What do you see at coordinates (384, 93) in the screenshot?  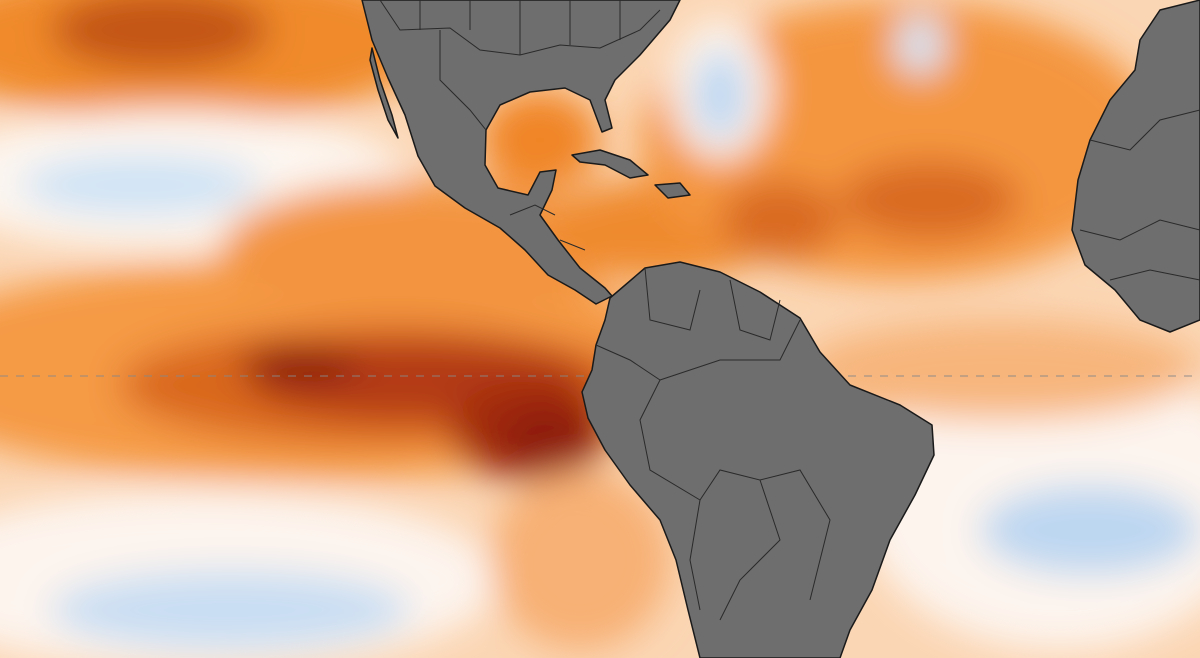 I see `baja-california` at bounding box center [384, 93].